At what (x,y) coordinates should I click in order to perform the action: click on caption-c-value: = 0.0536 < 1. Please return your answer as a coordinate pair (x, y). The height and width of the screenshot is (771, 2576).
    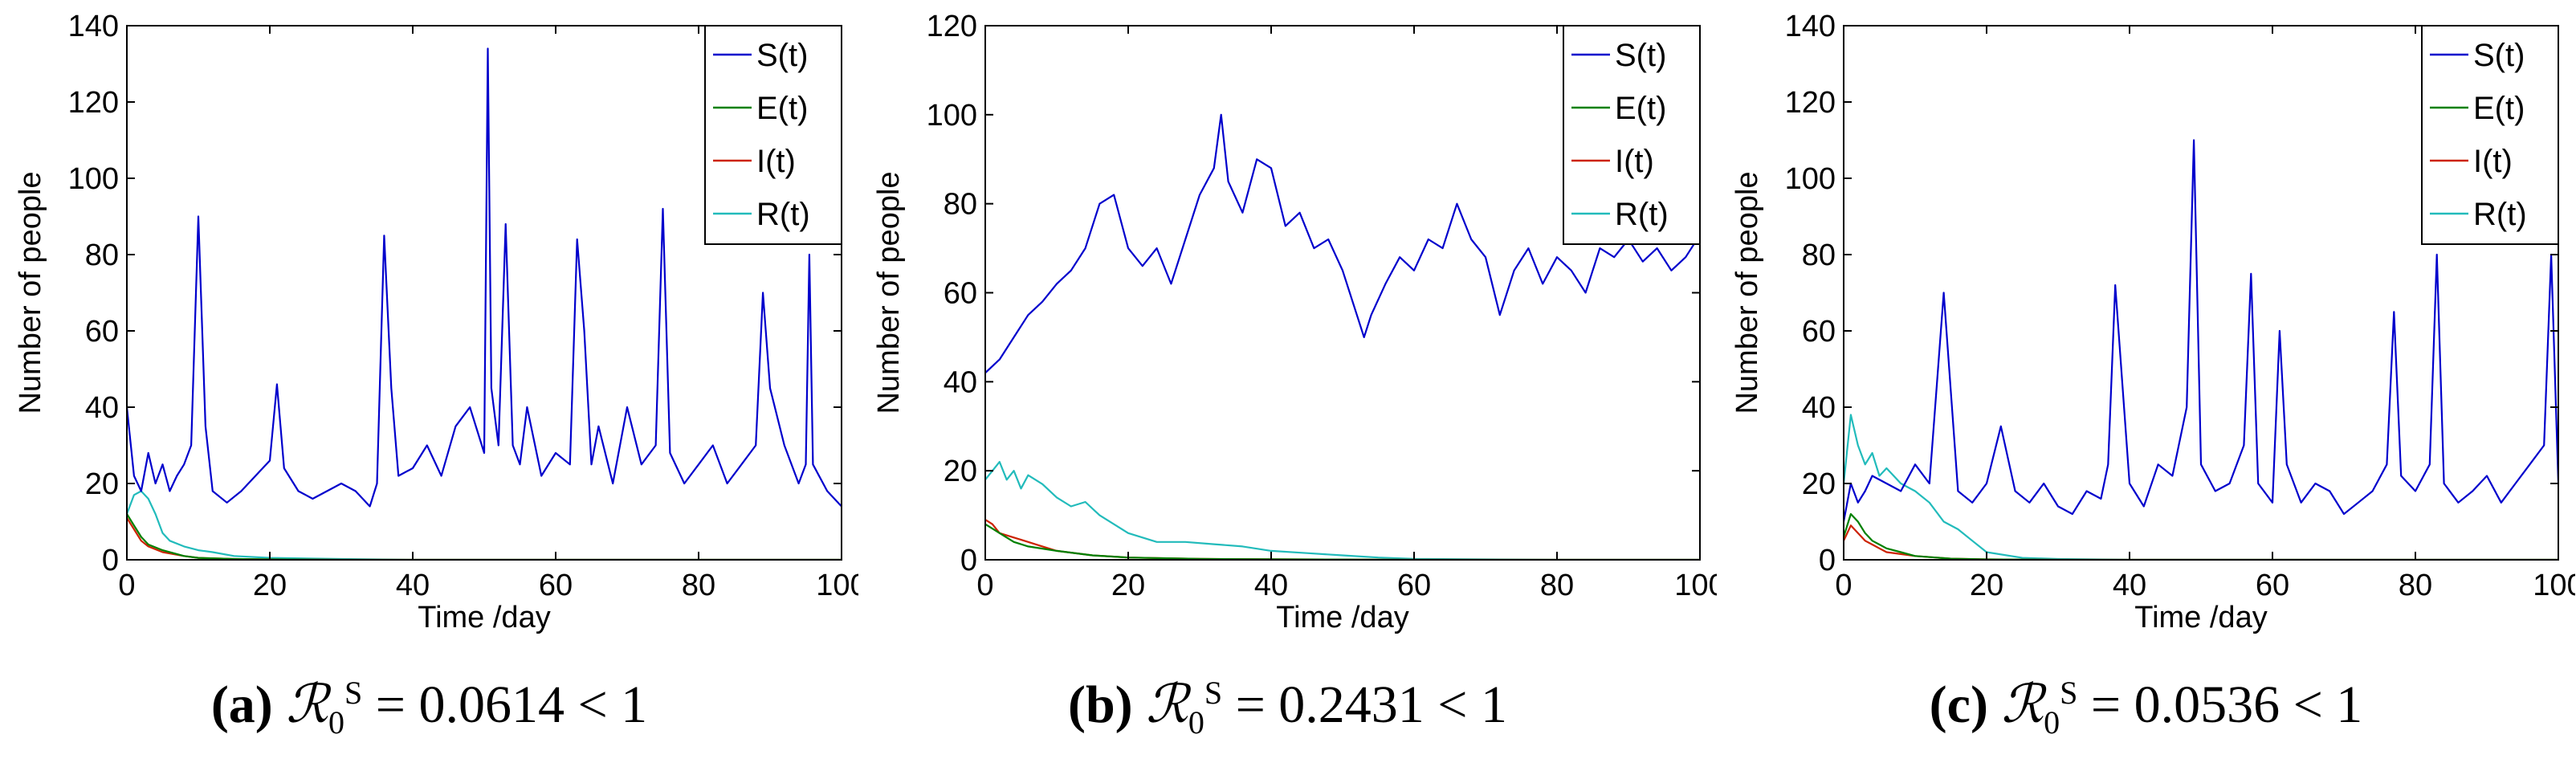
    Looking at the image, I should click on (2226, 704).